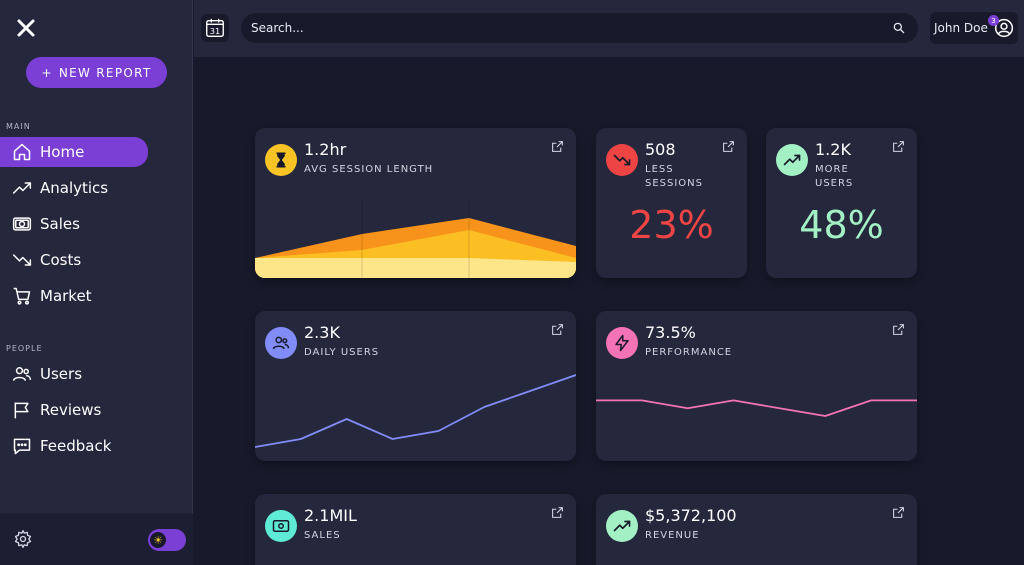 This screenshot has width=1024, height=565. I want to click on card-percent: 48%, so click(841, 225).